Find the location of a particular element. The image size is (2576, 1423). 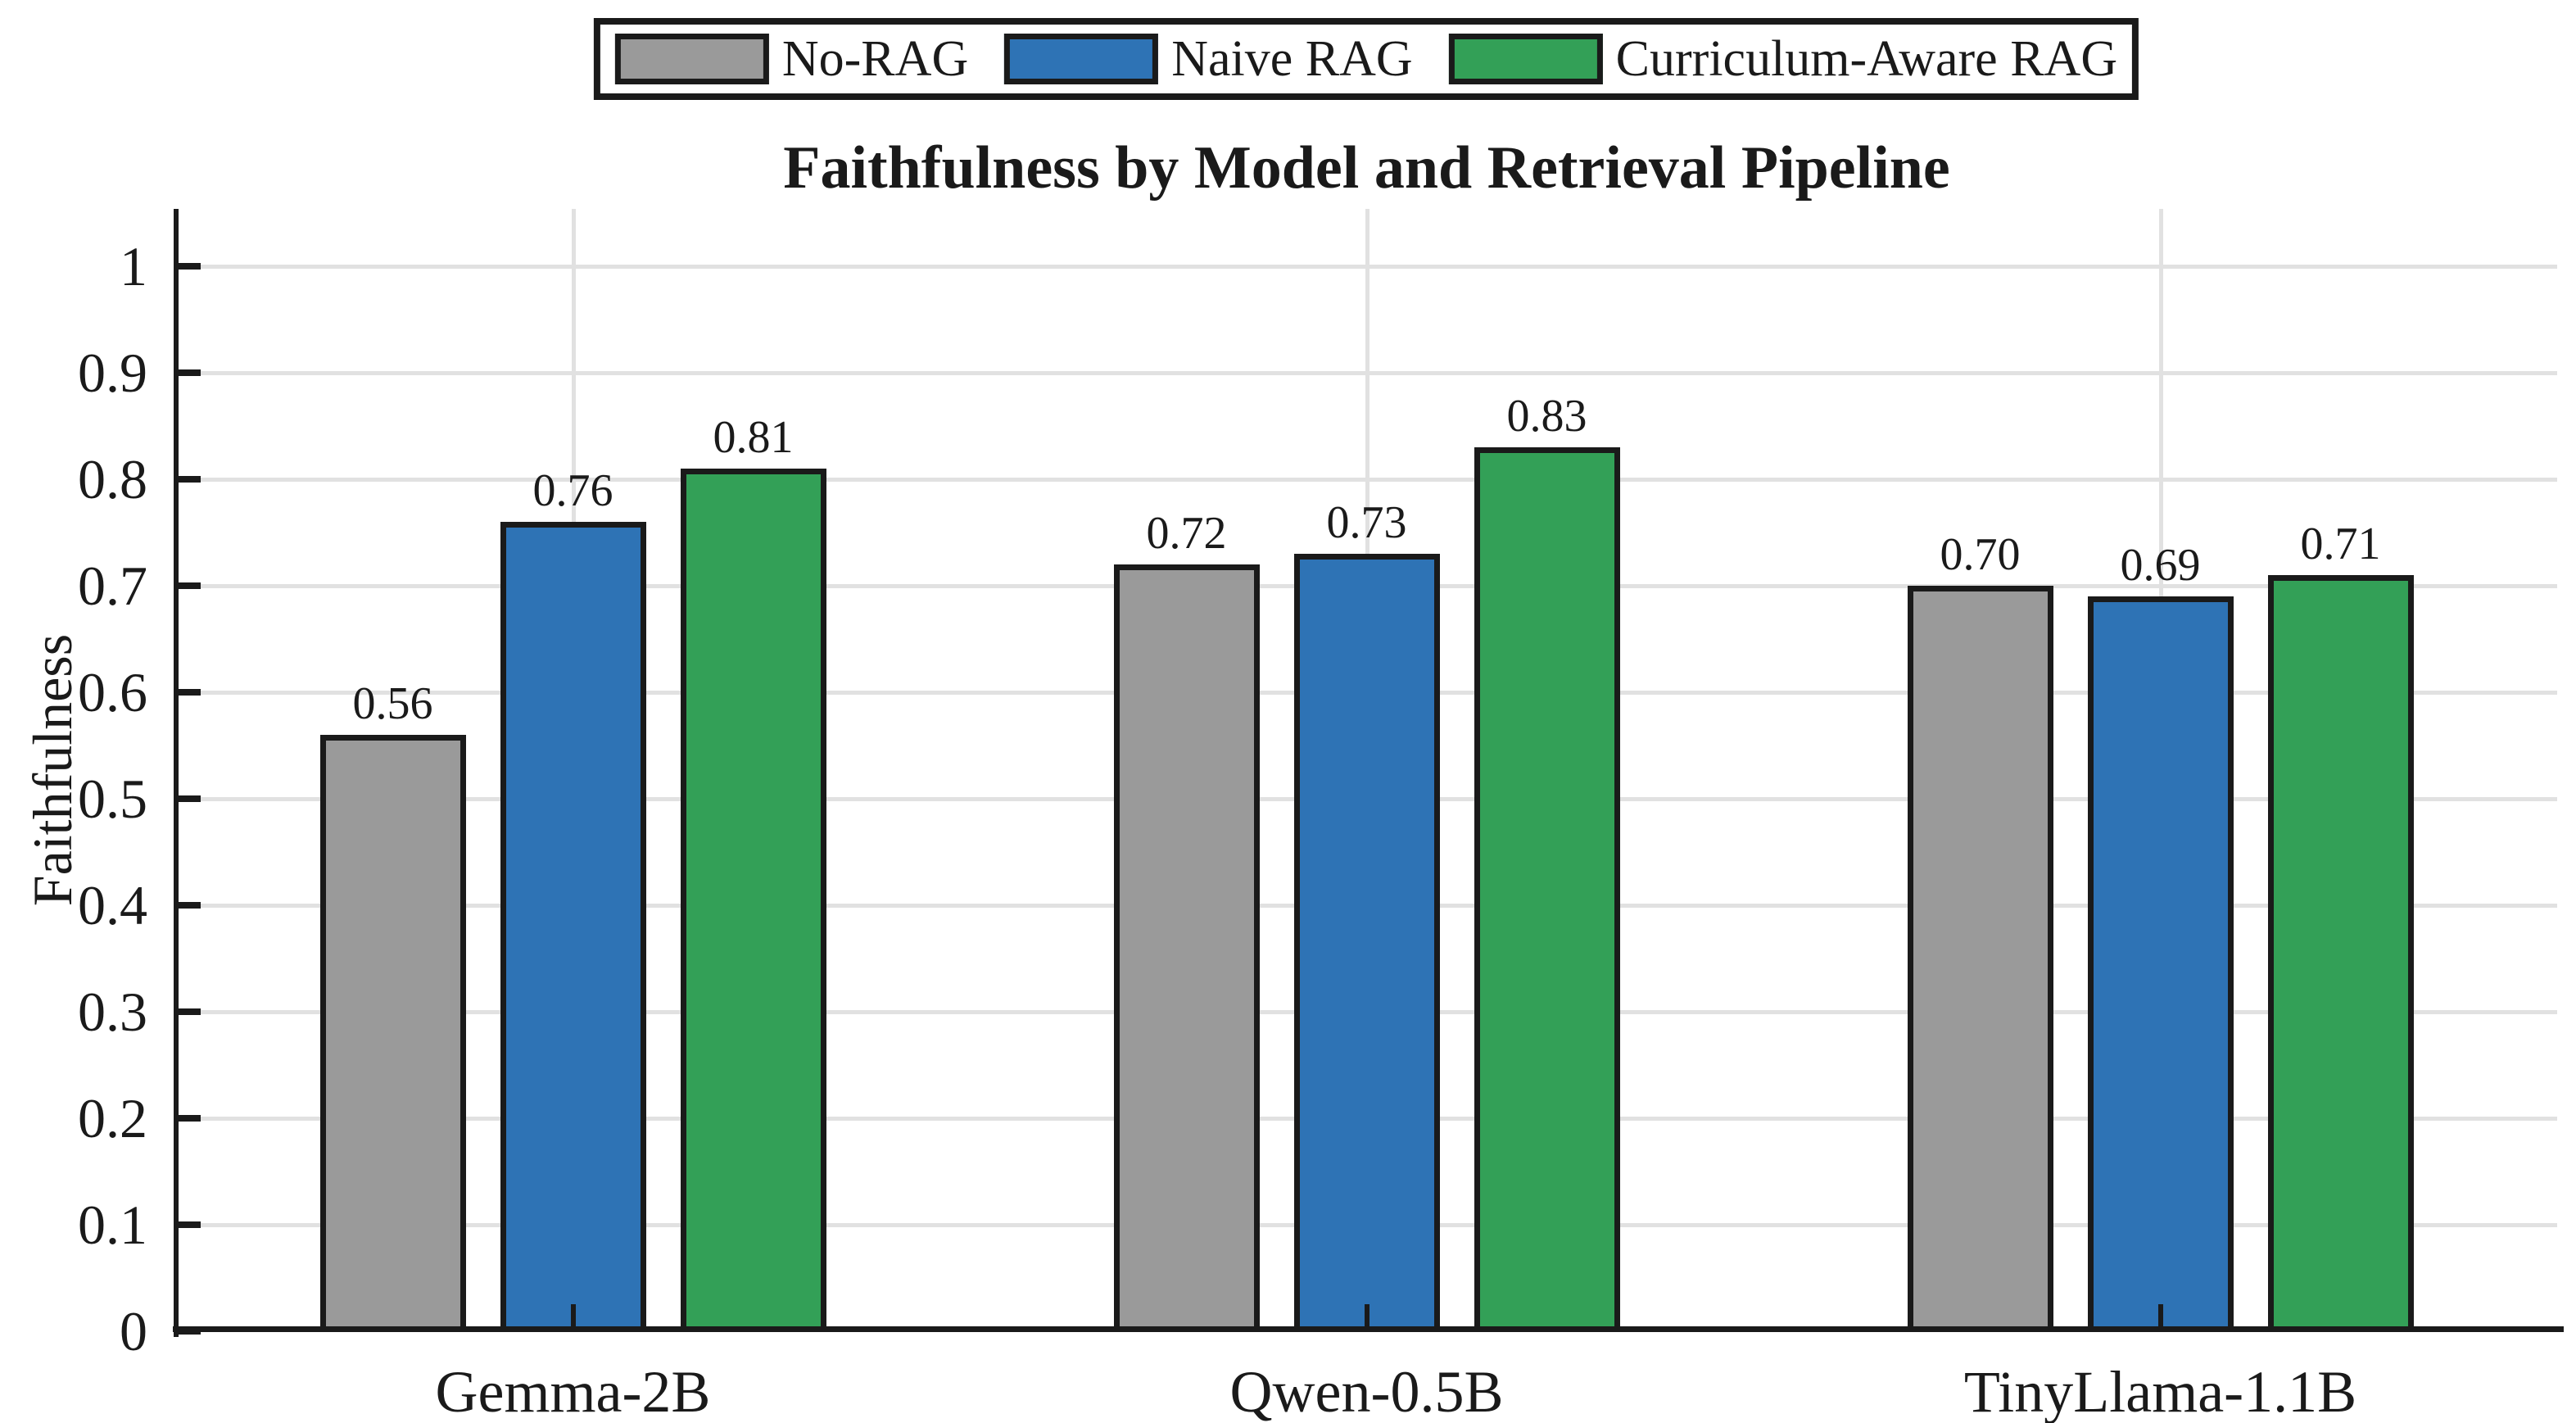

y-tick-0.9 is located at coordinates (188, 373).